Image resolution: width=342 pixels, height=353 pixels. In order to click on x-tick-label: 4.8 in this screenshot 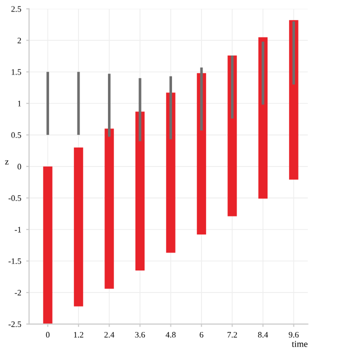, I will do `click(171, 335)`.